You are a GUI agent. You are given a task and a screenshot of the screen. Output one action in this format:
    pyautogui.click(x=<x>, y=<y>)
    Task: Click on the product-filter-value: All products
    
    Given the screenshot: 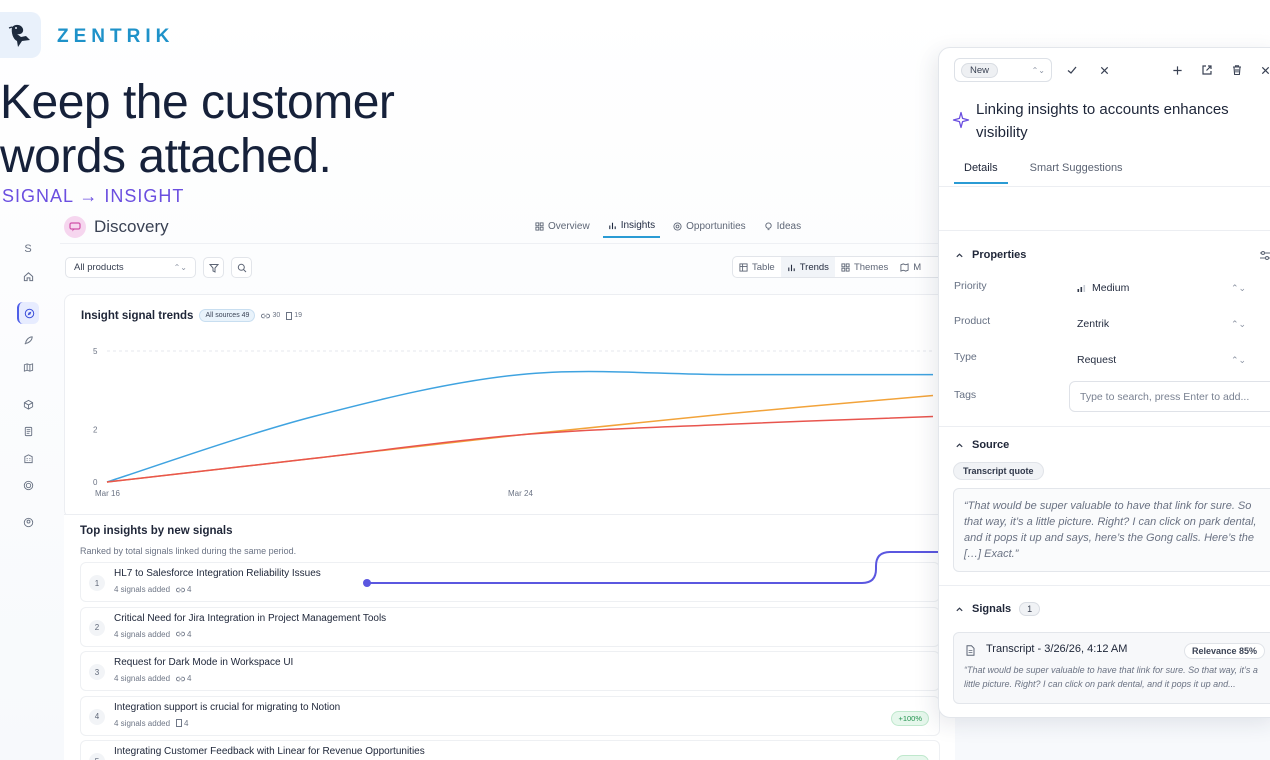 What is the action you would take?
    pyautogui.click(x=99, y=267)
    